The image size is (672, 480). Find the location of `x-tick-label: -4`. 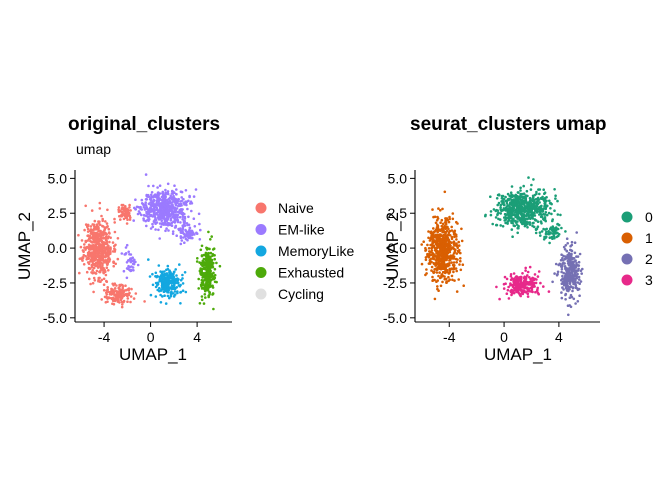

x-tick-label: -4 is located at coordinates (449, 337).